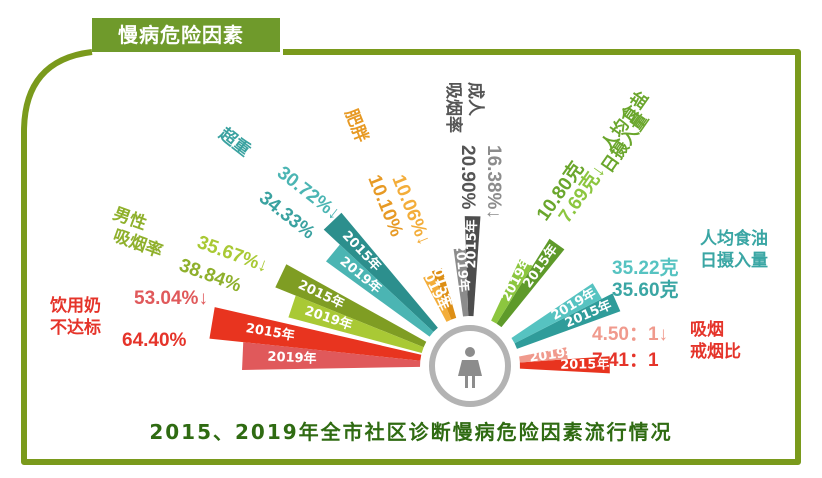  What do you see at coordinates (75, 327) in the screenshot?
I see `category-label-milk-1: 不达标` at bounding box center [75, 327].